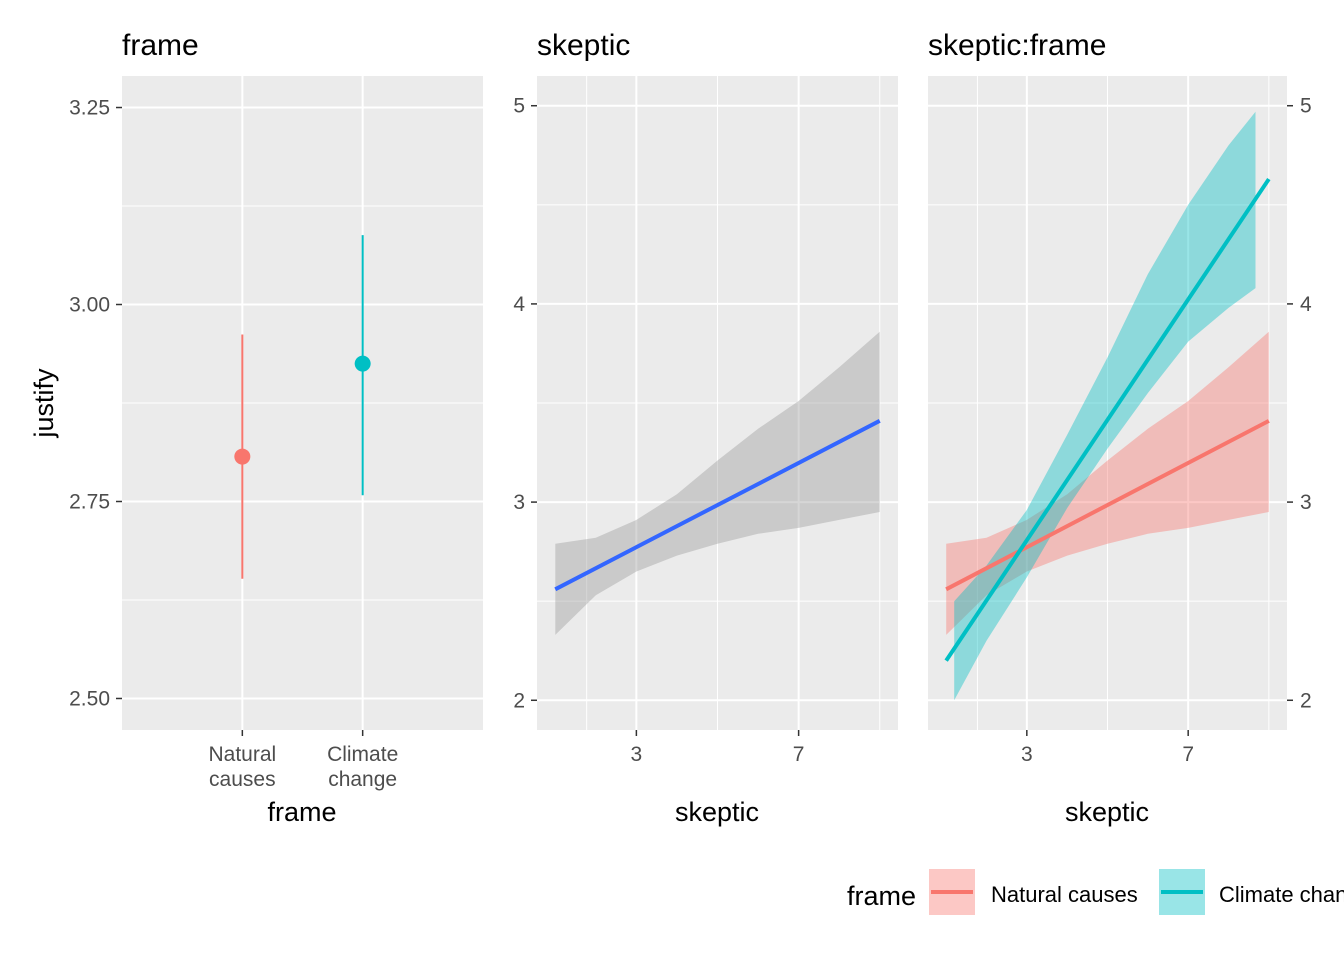  I want to click on ci-ribbon-overall, so click(717, 483).